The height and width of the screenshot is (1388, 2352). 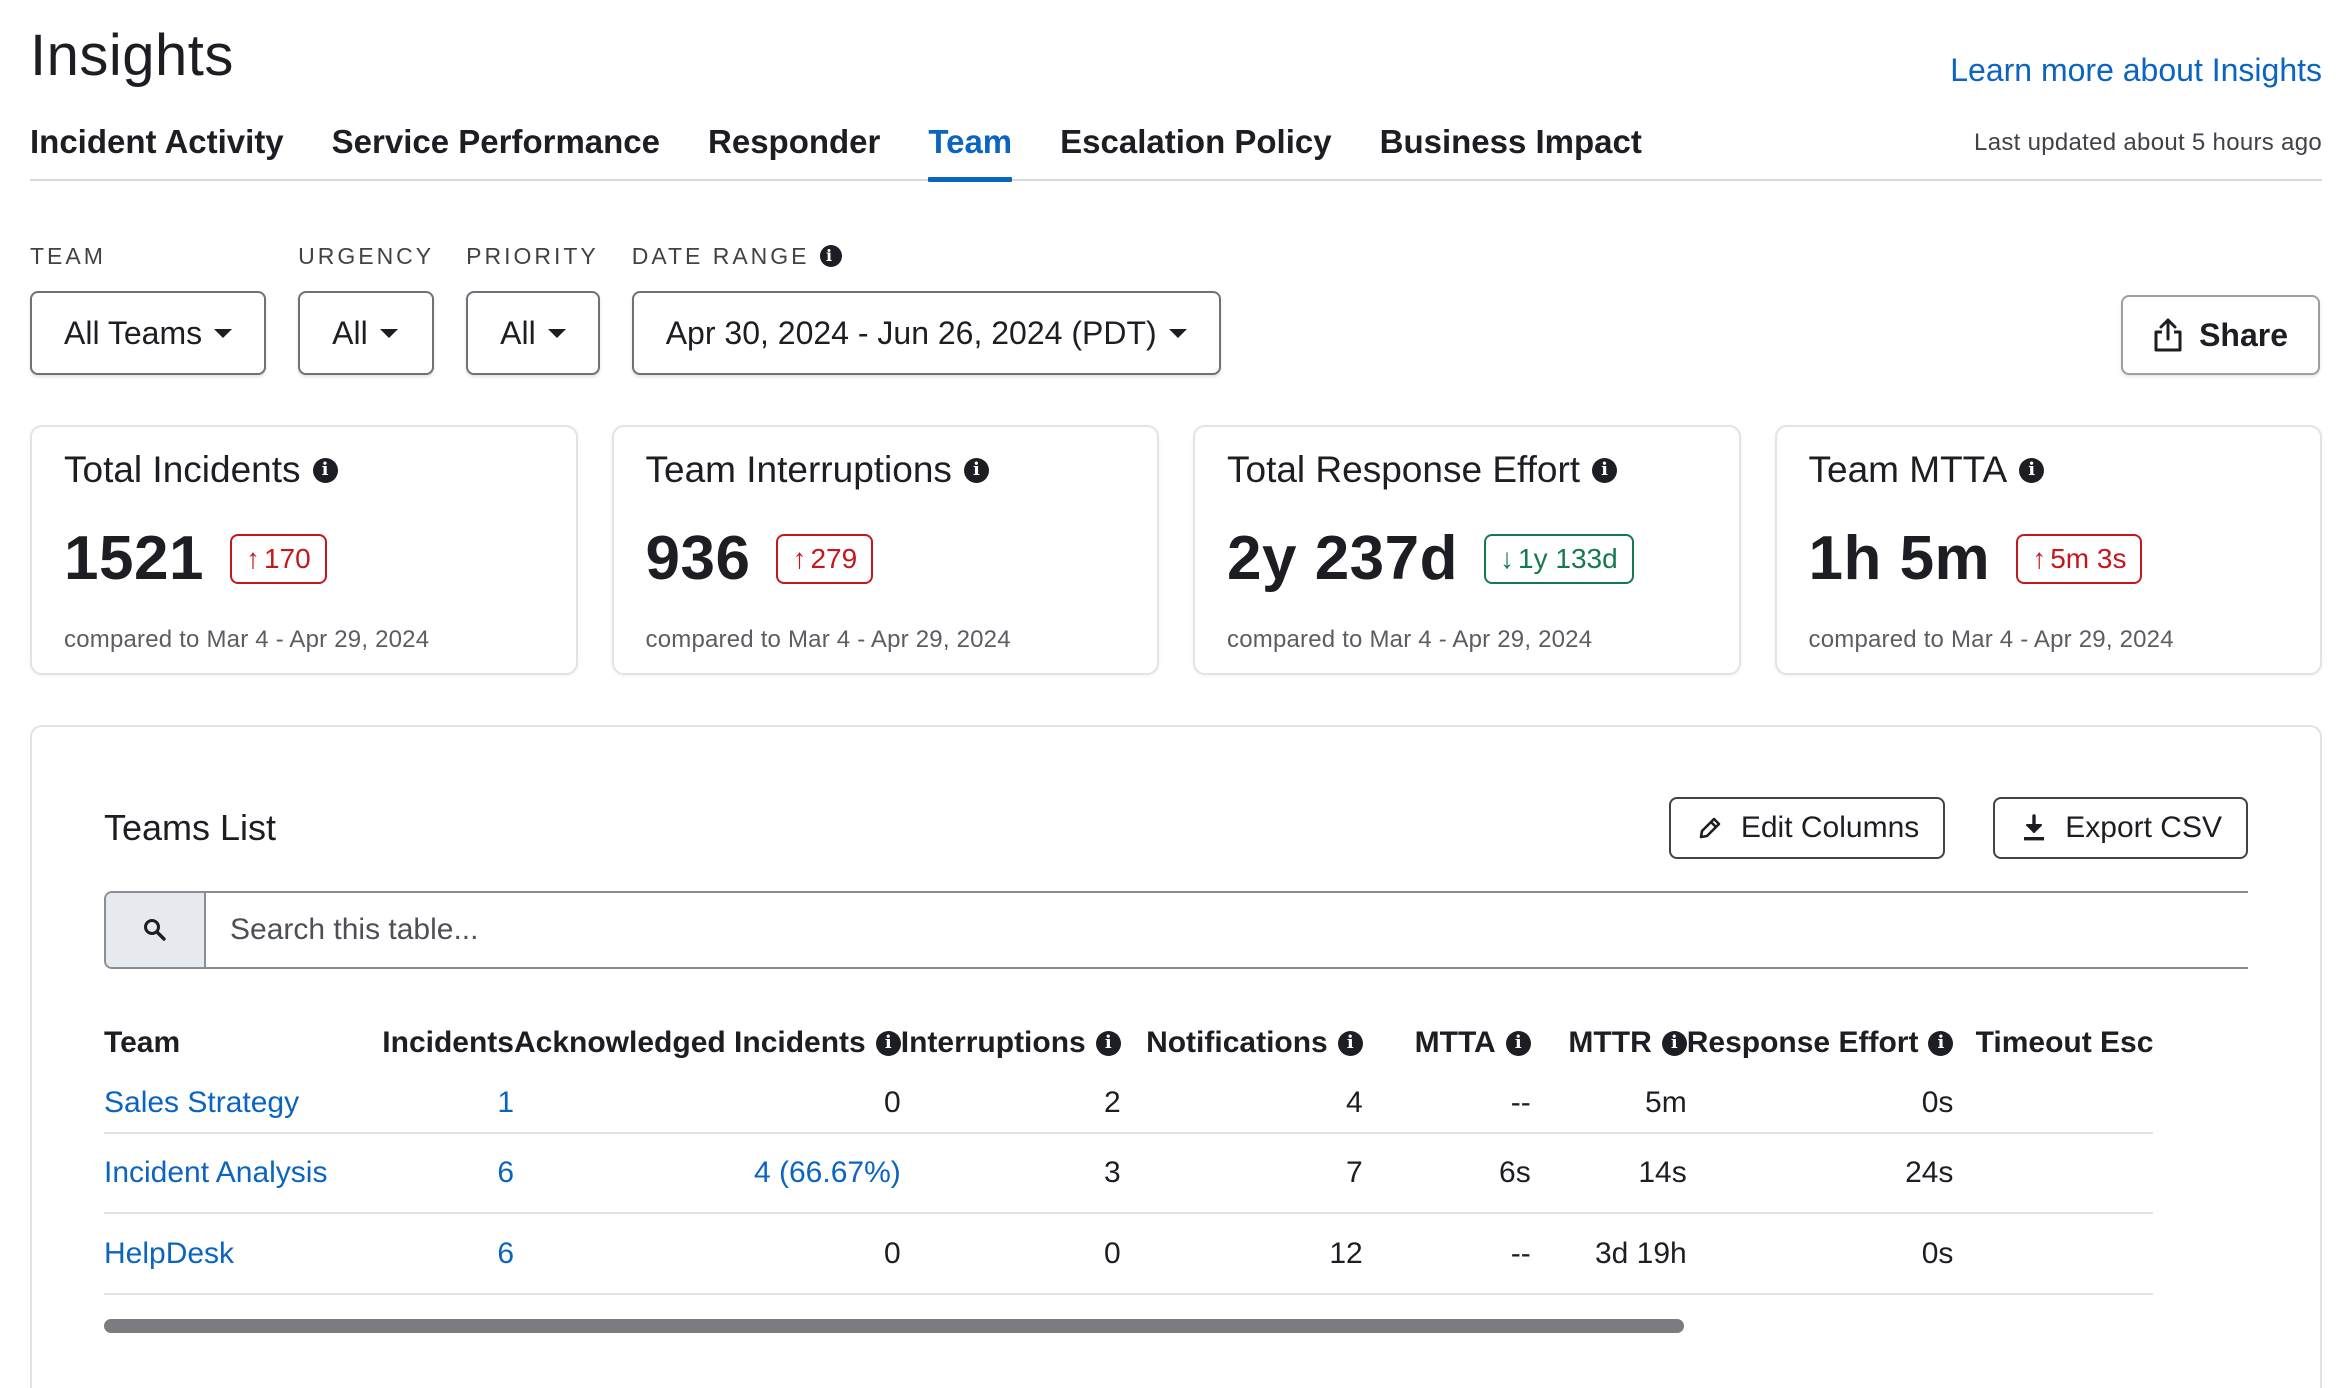 I want to click on team-name-link: Sales Strategy, so click(x=219, y=1103).